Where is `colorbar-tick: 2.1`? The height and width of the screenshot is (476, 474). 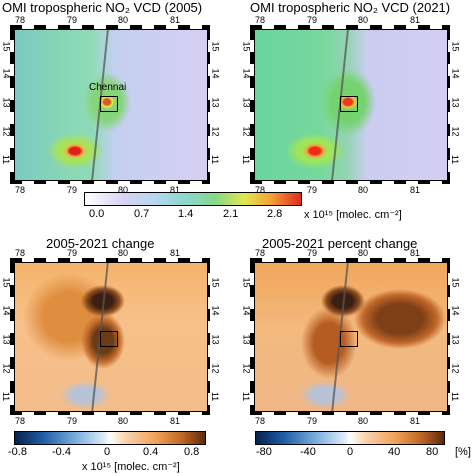
colorbar-tick: 2.1 is located at coordinates (231, 214).